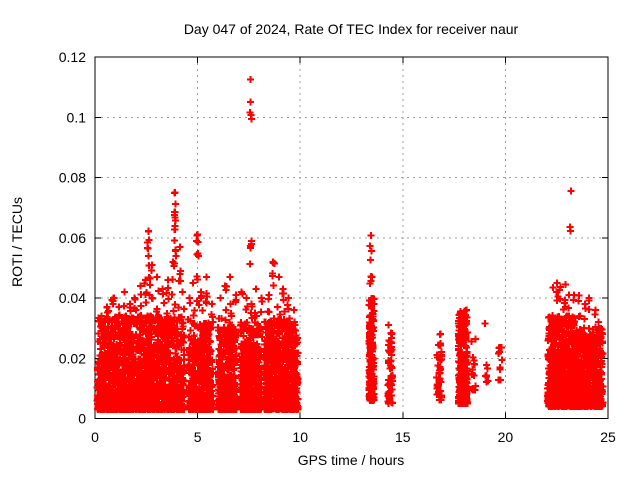  What do you see at coordinates (82, 419) in the screenshot?
I see `y-tick-label: 0` at bounding box center [82, 419].